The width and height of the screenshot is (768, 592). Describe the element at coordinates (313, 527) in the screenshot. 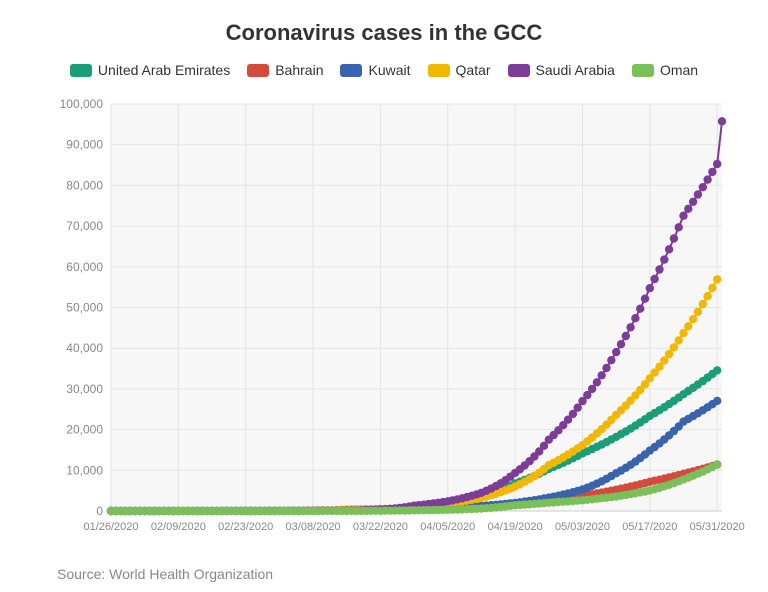

I see `x-tick-label: 03/08/2020` at that location.